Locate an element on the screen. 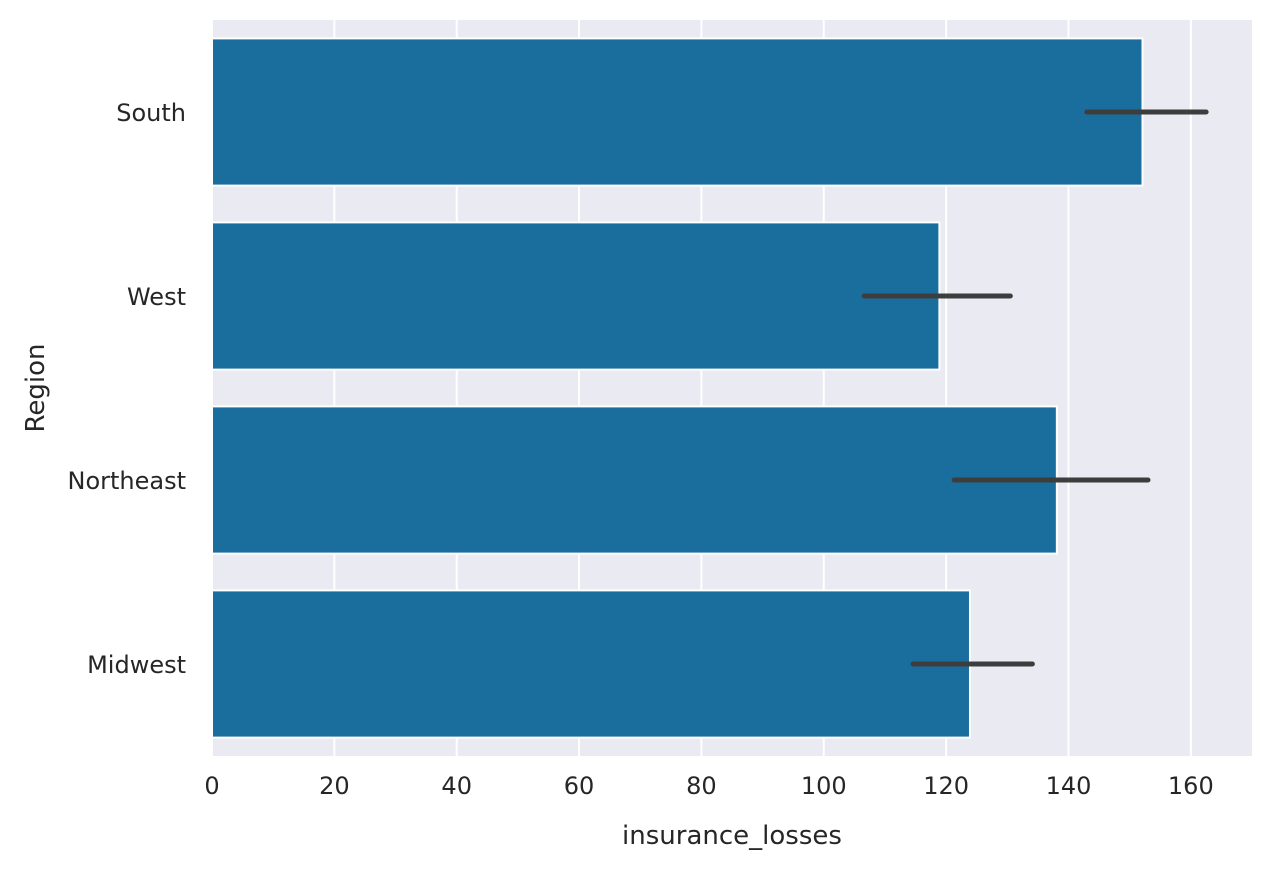  bar-northeast is located at coordinates (634, 480).